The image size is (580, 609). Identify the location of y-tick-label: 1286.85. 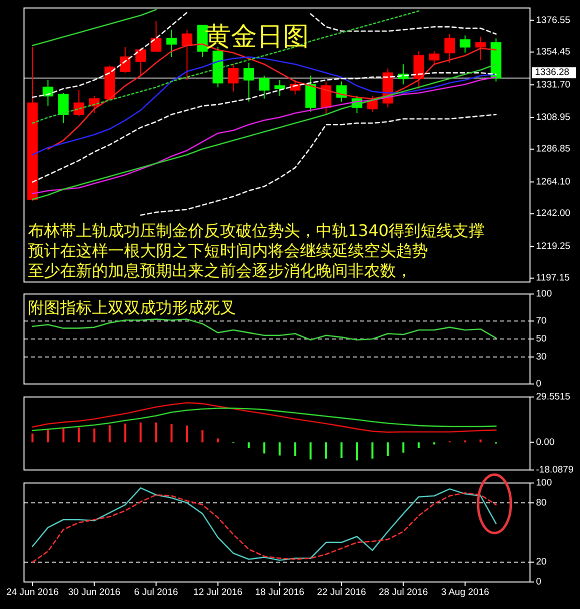
(553, 149).